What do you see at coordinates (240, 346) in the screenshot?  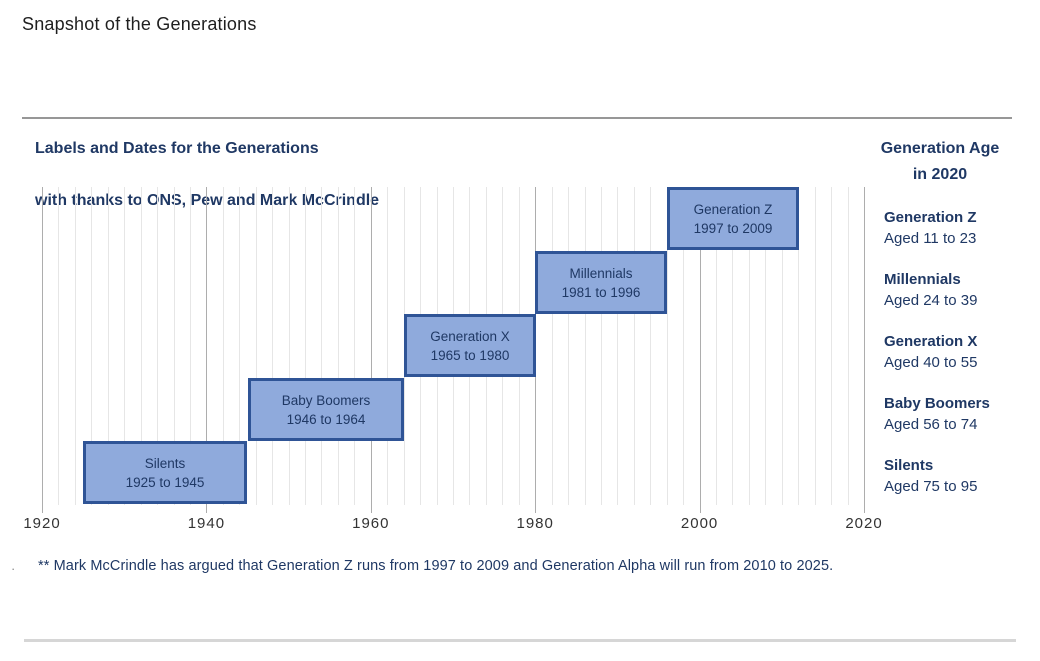 I see `minor-gridline-1944` at bounding box center [240, 346].